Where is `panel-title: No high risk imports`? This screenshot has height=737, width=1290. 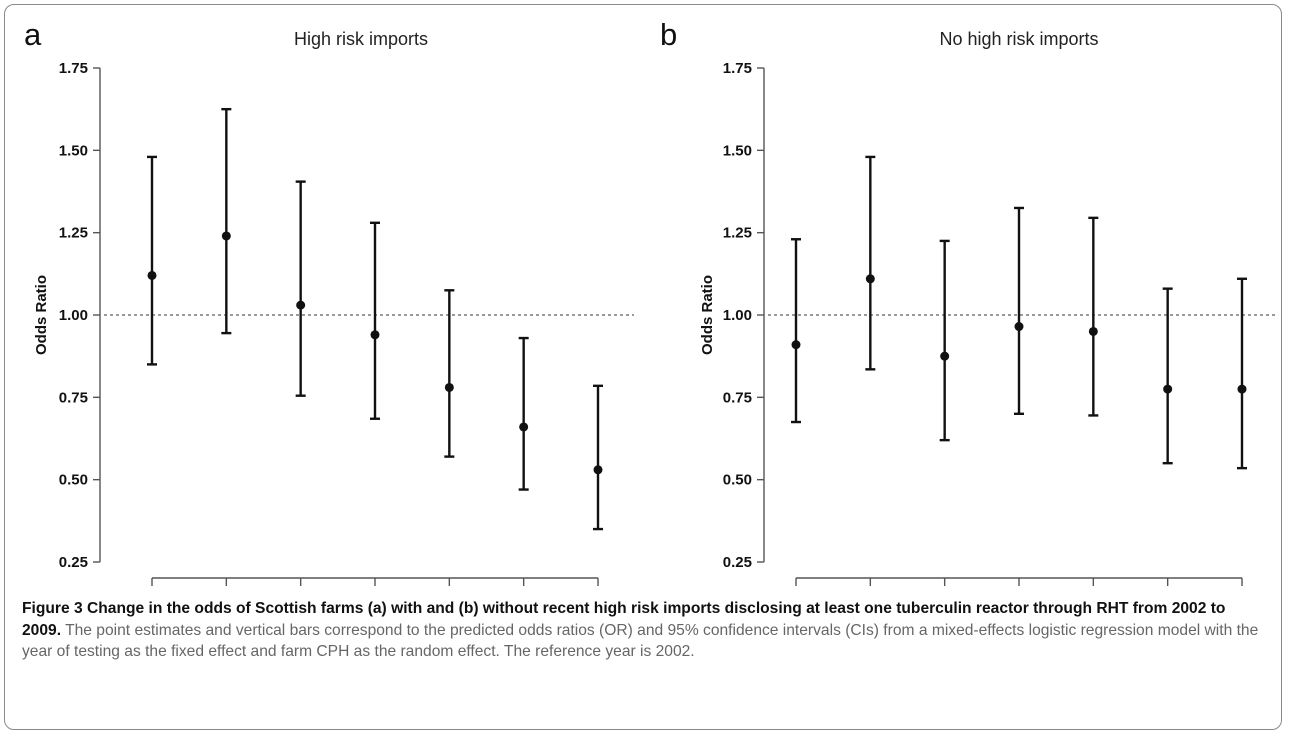
panel-title: No high risk imports is located at coordinates (1018, 39).